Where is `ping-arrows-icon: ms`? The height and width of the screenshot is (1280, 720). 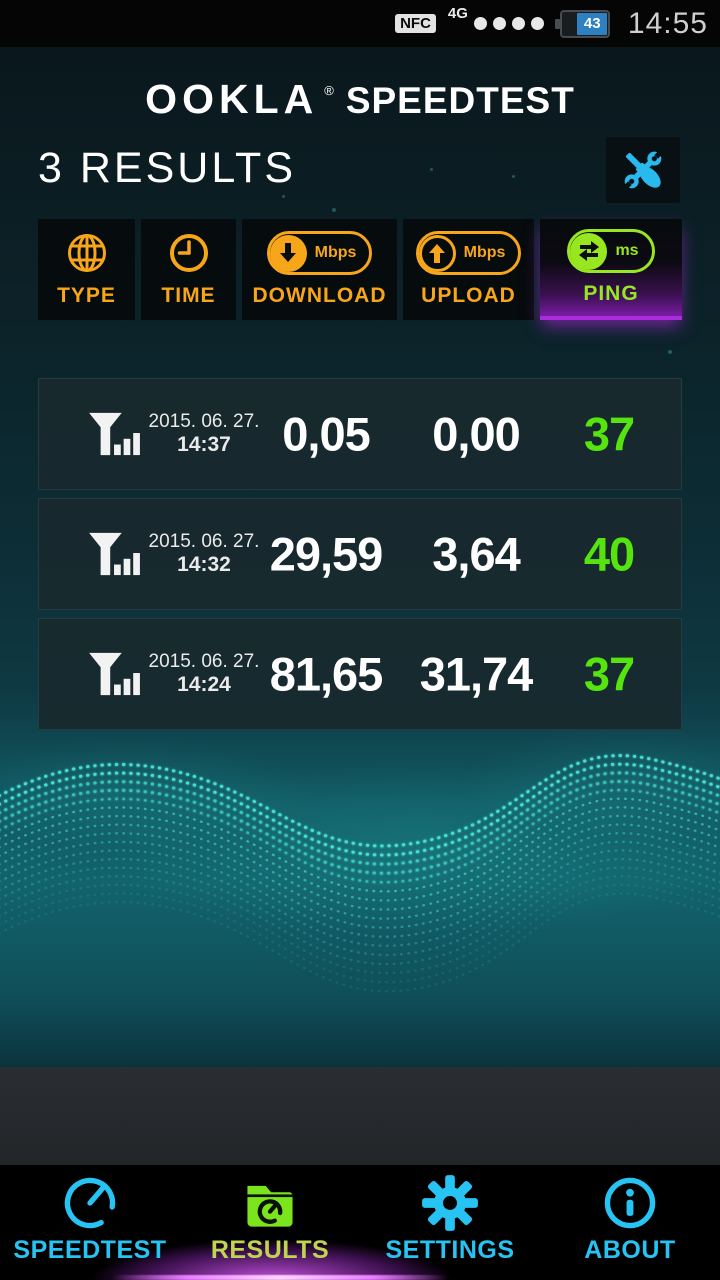
ping-arrows-icon: ms is located at coordinates (611, 251).